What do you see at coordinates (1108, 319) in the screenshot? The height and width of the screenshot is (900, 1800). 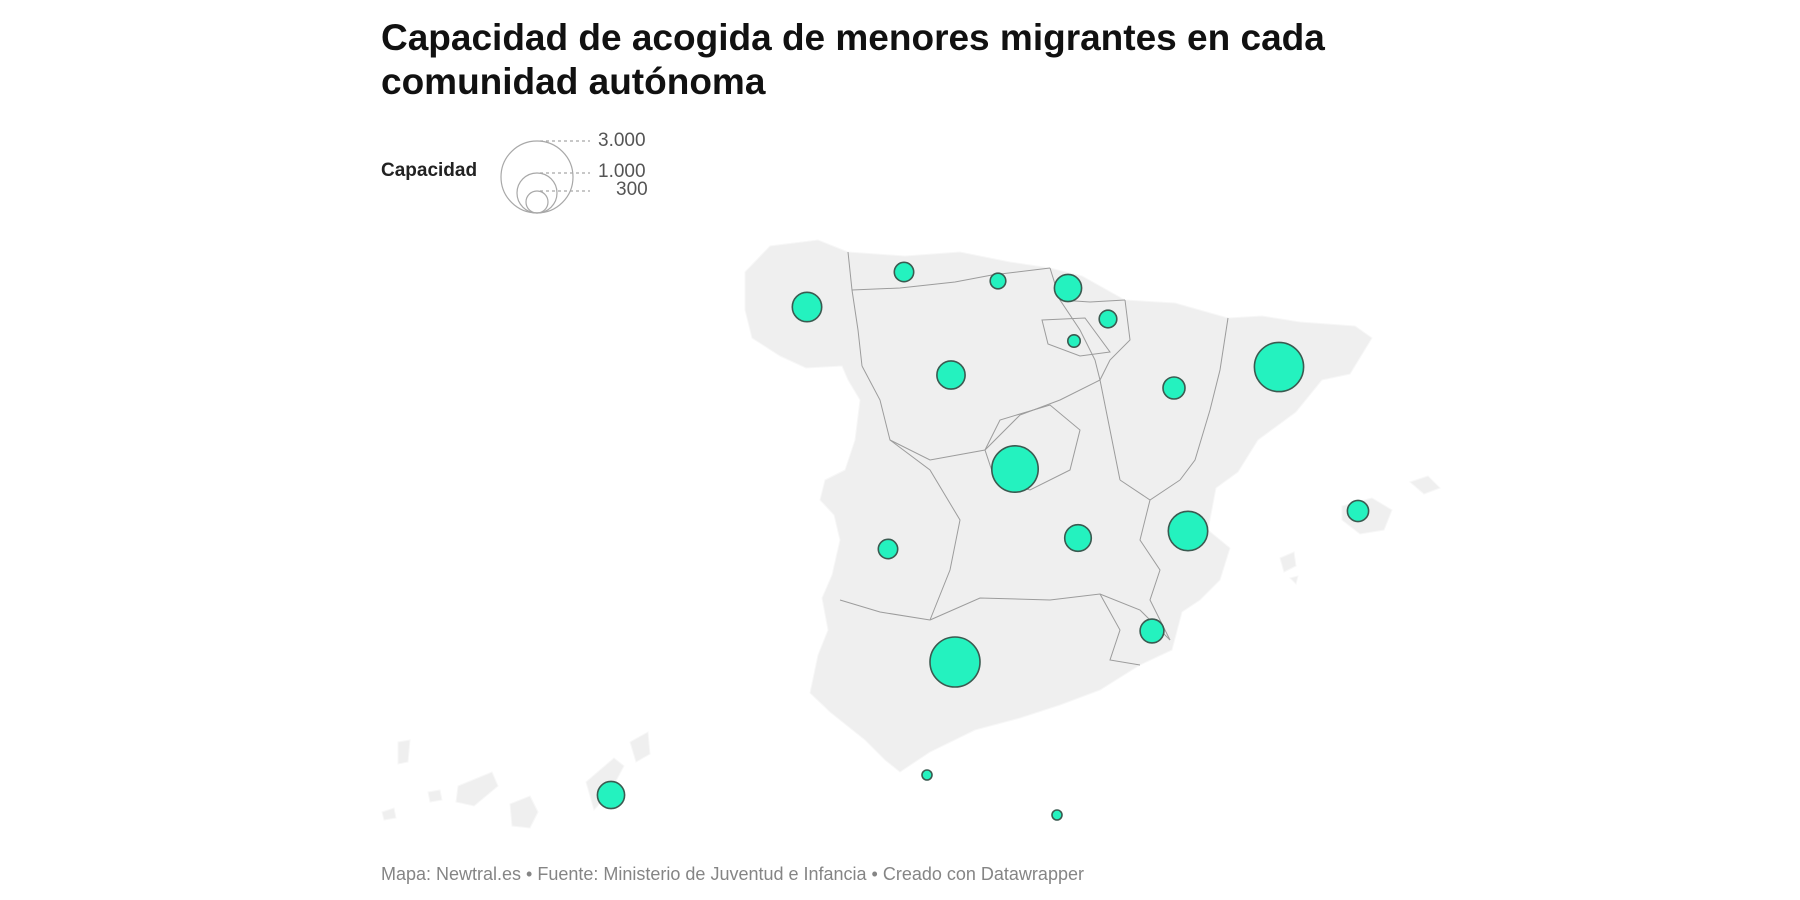 I see `bubble-navarra` at bounding box center [1108, 319].